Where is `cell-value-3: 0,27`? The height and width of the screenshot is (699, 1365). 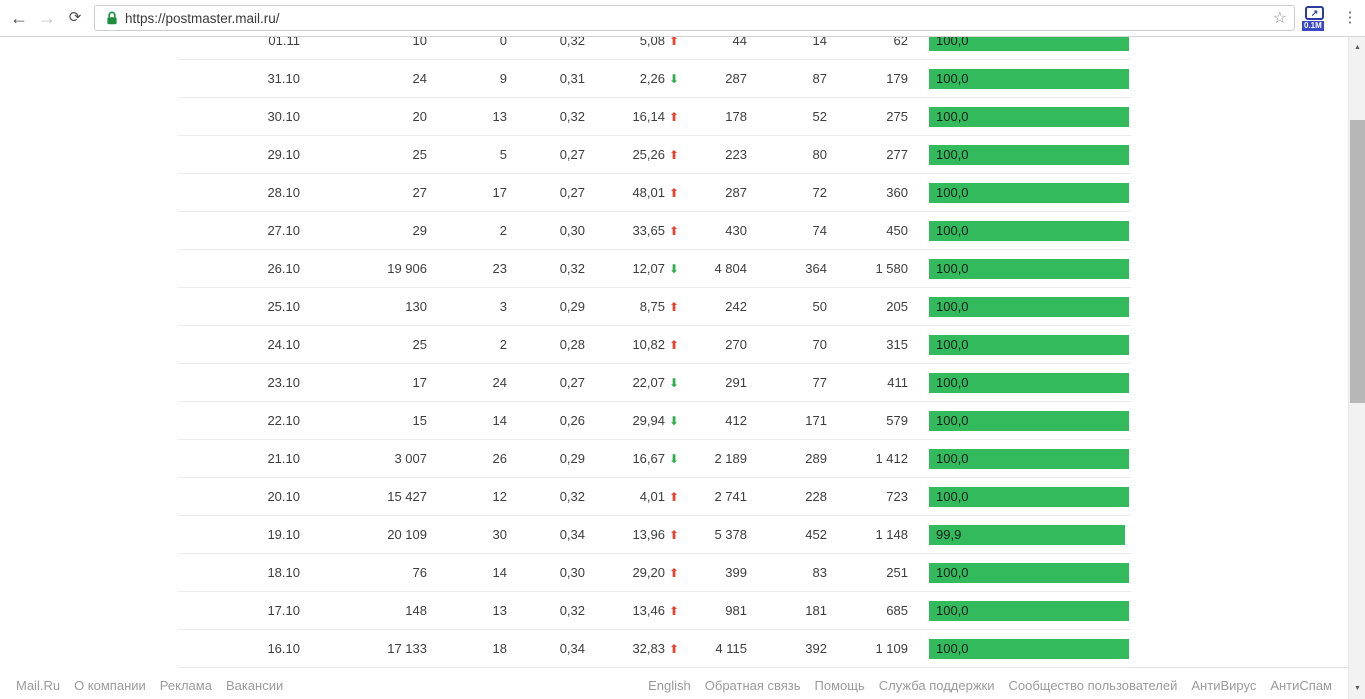
cell-value-3: 0,27 is located at coordinates (572, 154).